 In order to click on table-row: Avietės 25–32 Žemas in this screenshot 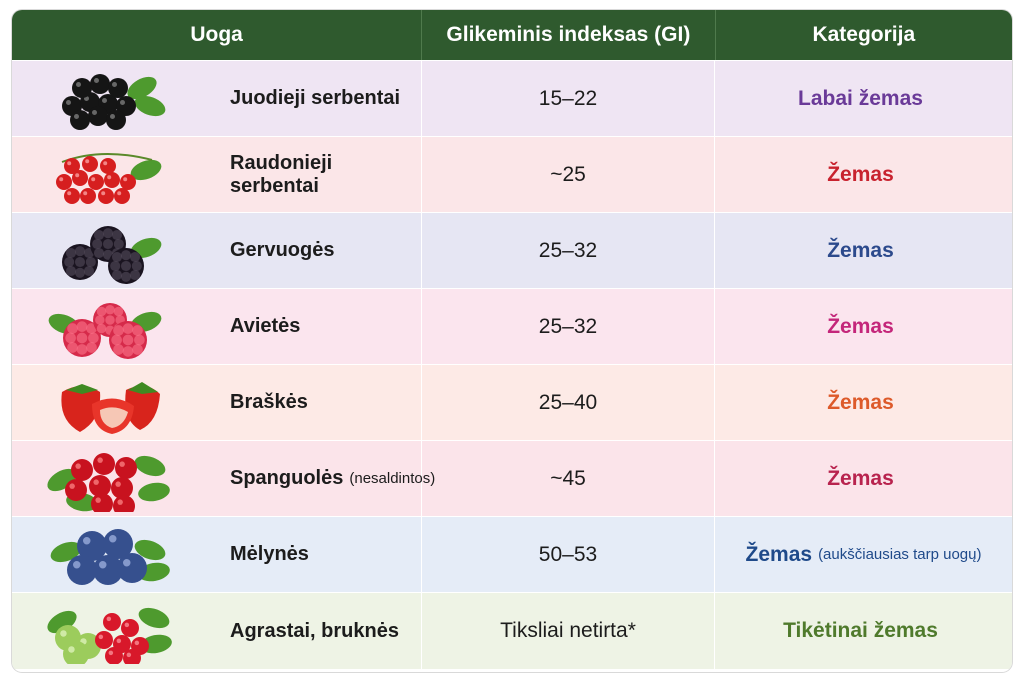, I will do `click(512, 326)`.